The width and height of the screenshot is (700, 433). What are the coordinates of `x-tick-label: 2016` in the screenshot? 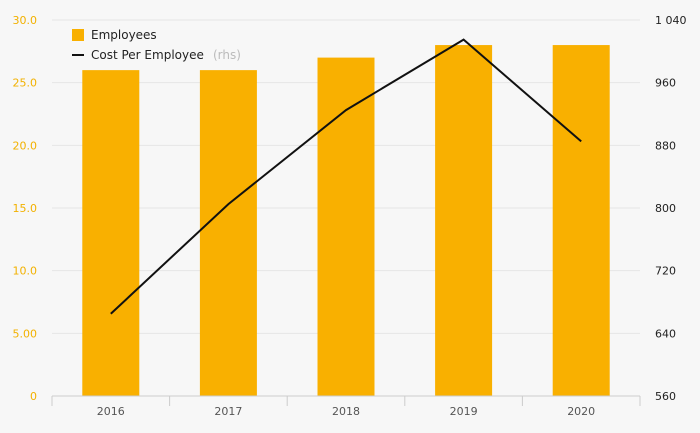 It's located at (111, 411).